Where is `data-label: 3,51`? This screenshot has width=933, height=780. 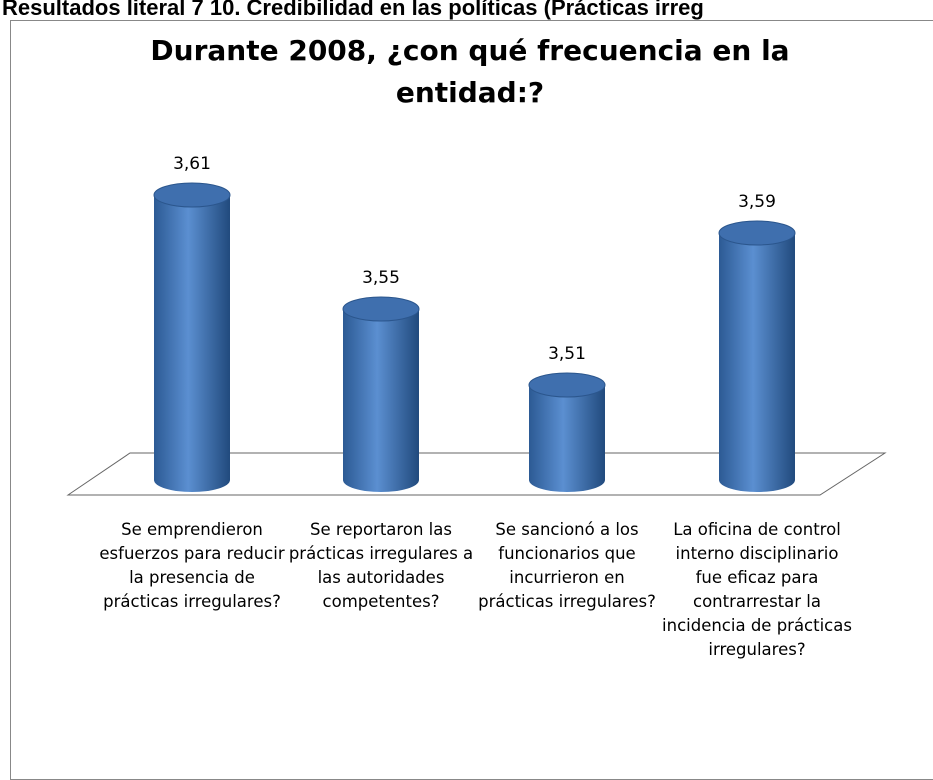
data-label: 3,51 is located at coordinates (567, 354).